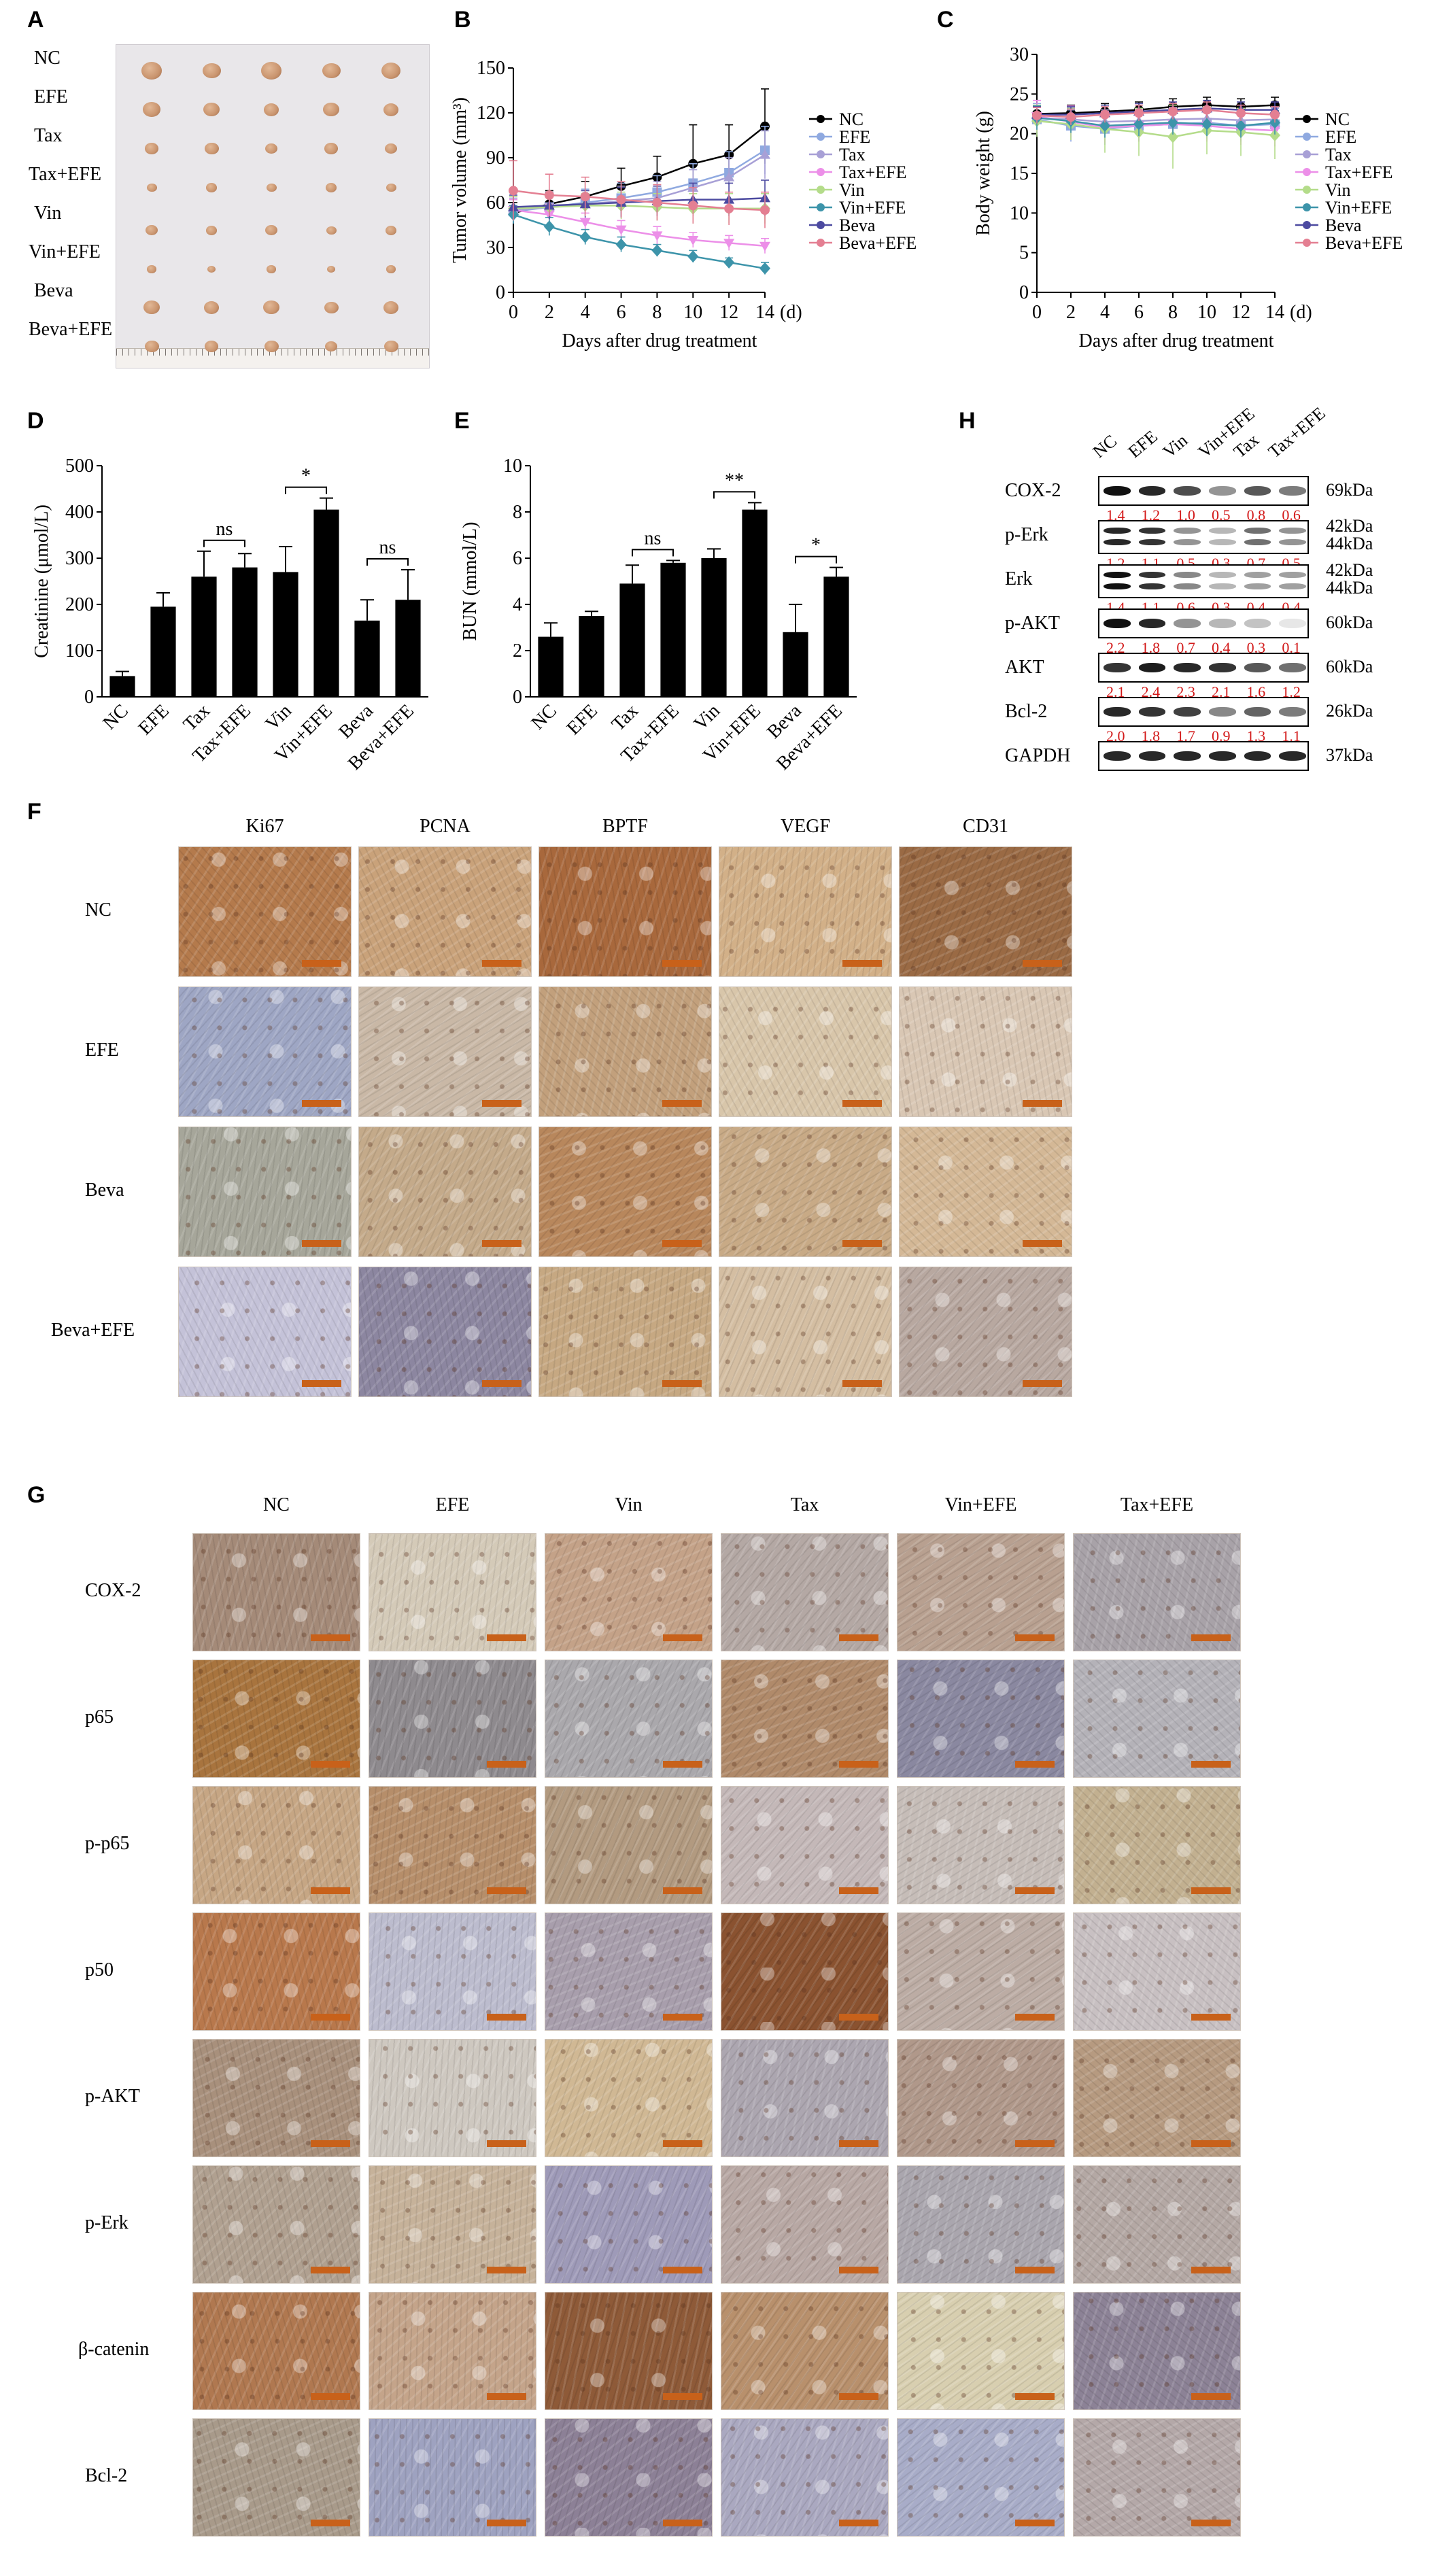 Image resolution: width=1453 pixels, height=2576 pixels. Describe the element at coordinates (851, 119) in the screenshot. I see `legend-label-0: NC` at that location.